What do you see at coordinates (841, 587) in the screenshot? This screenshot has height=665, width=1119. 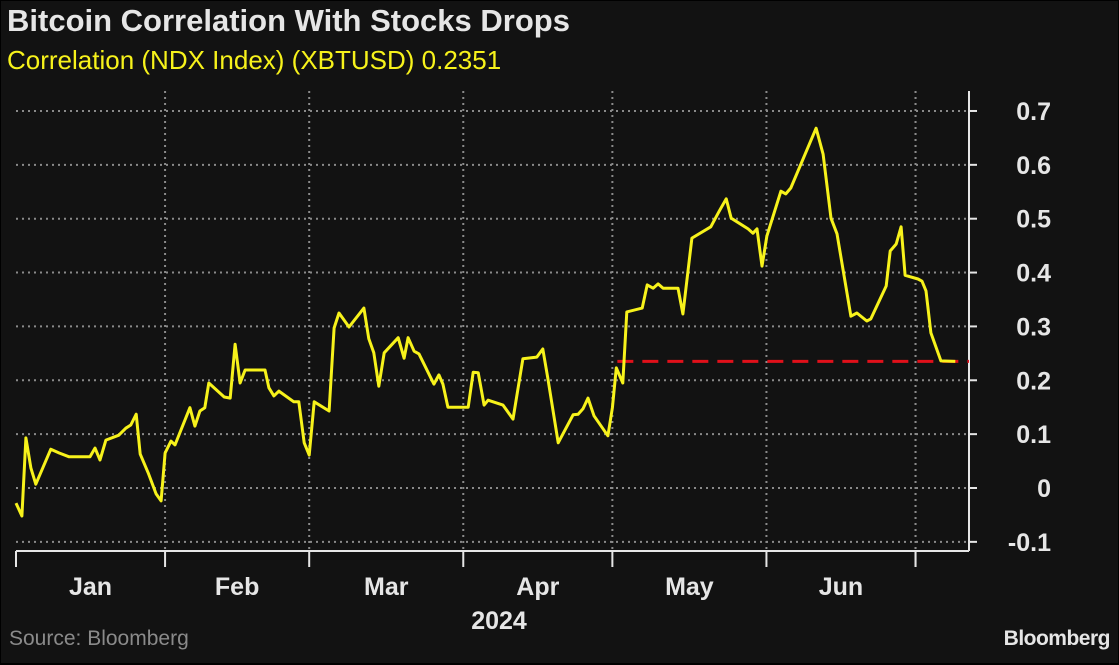 I see `x-tick-label-jun: Jun` at bounding box center [841, 587].